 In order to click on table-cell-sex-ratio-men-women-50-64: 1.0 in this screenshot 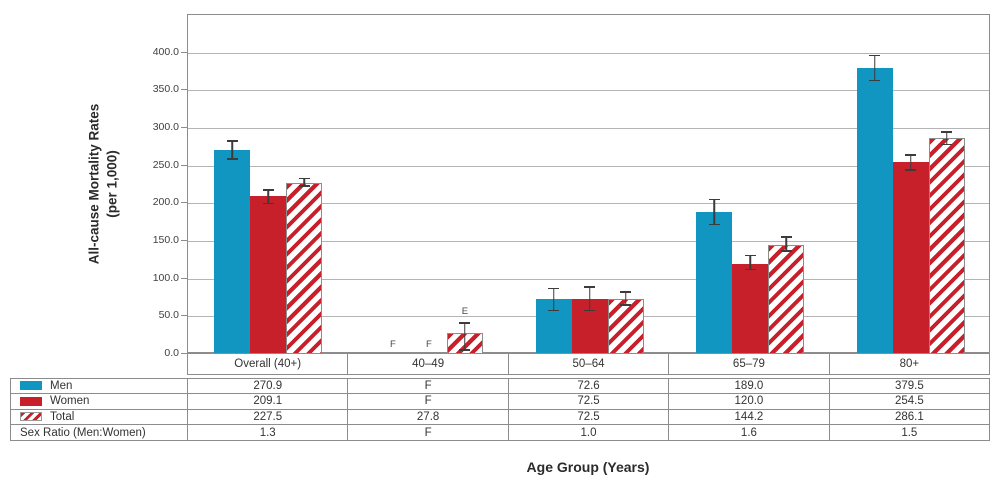, I will do `click(589, 433)`.